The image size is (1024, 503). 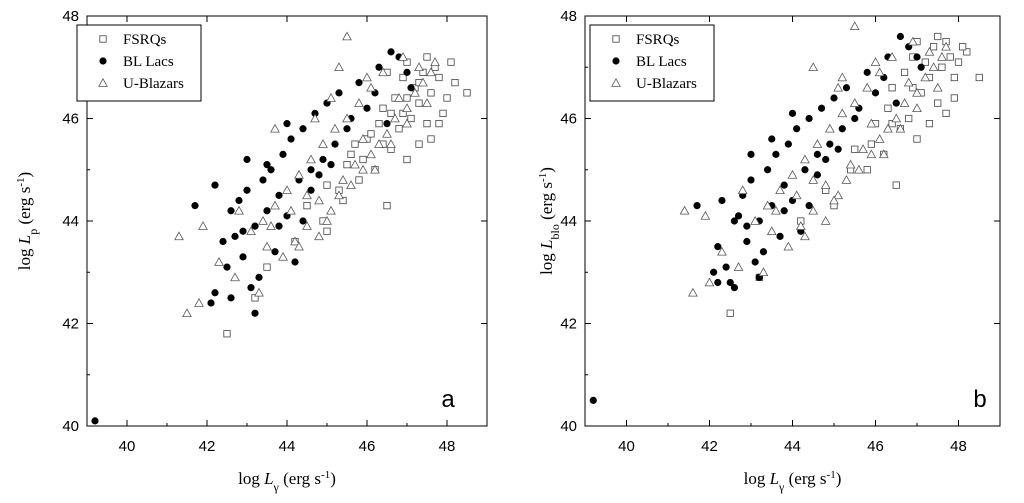 I want to click on y-tick-label: 42, so click(x=70, y=324).